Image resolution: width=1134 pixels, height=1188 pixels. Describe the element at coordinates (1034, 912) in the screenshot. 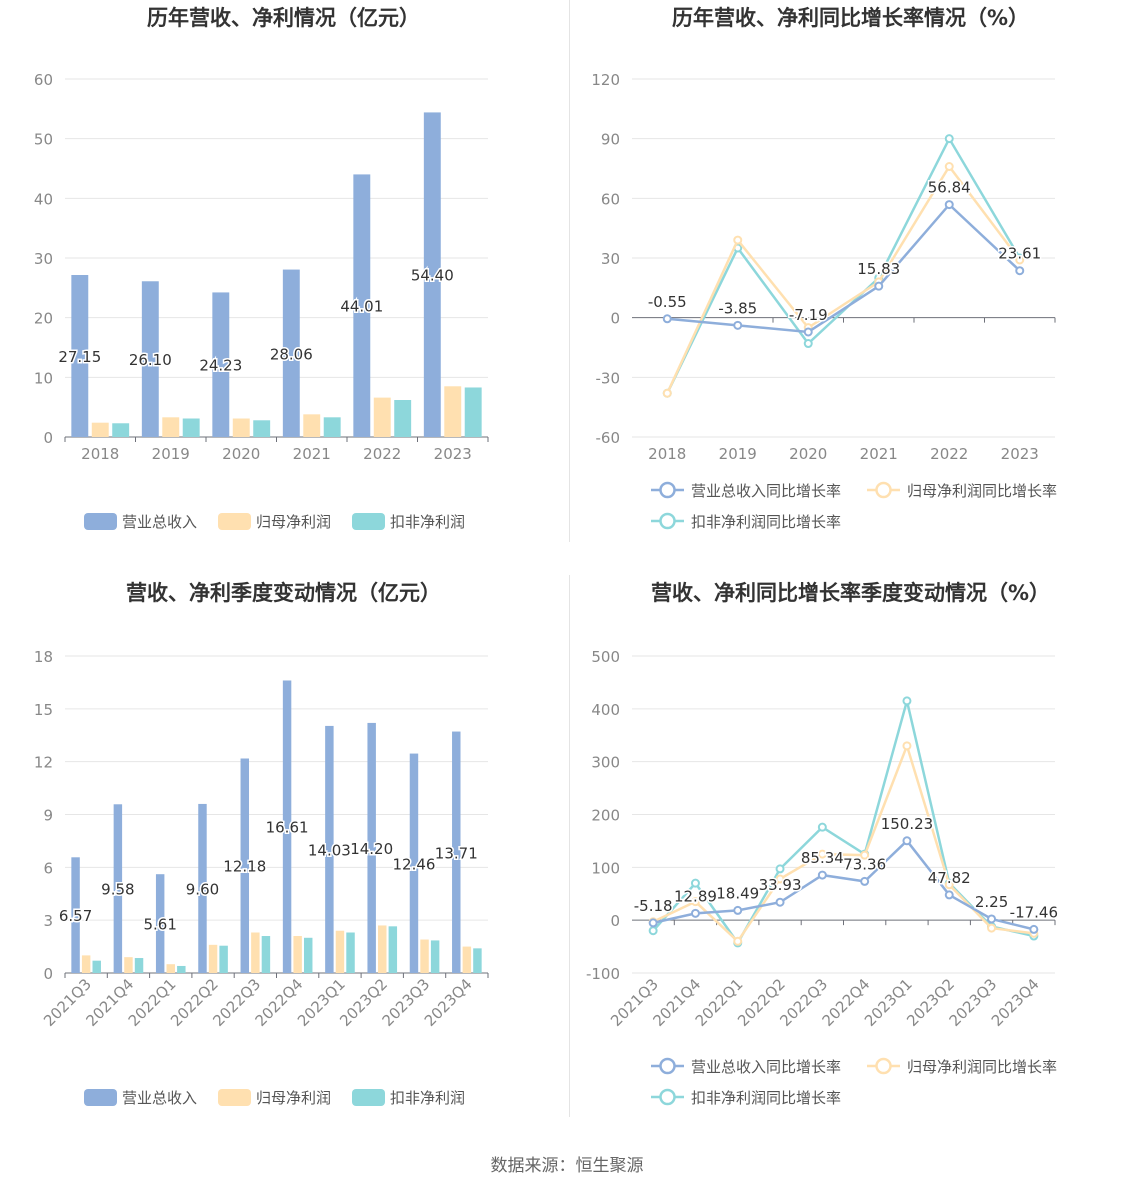

I see `data-label: -17.46` at that location.